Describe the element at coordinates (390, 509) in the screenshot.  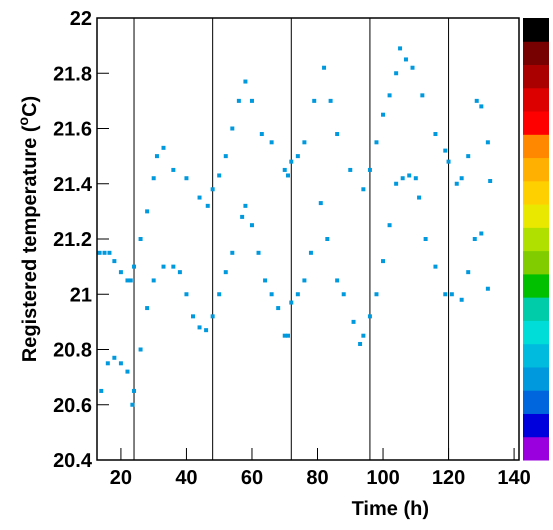
I see `x-axis-title: Time (h)` at that location.